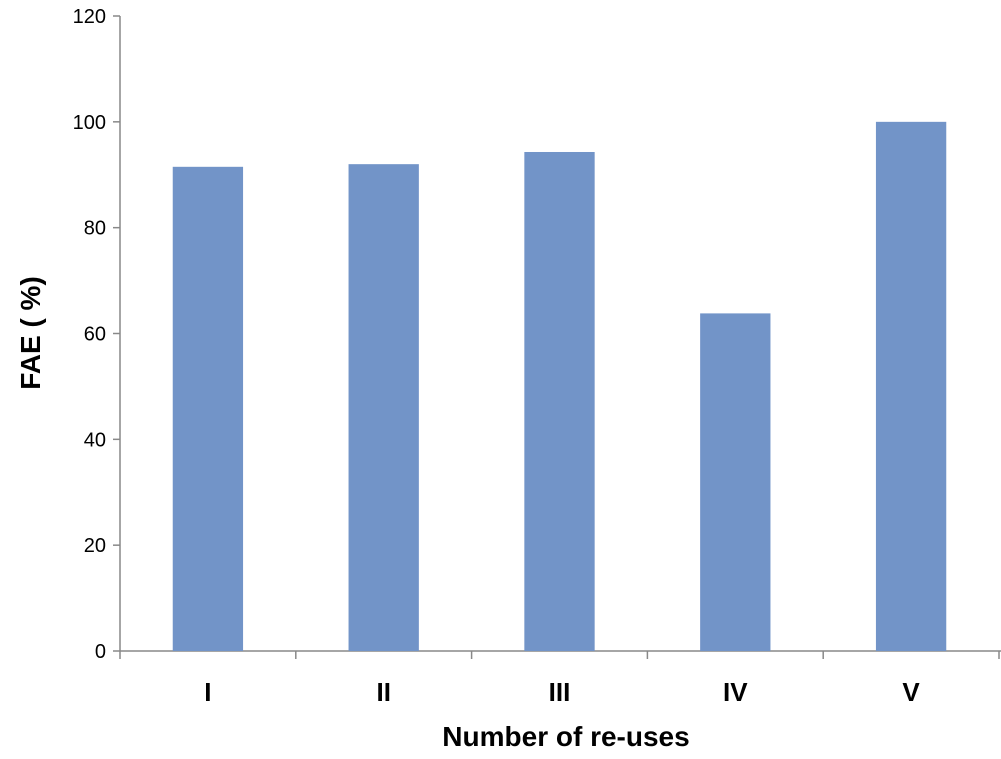 This screenshot has width=1001, height=759. What do you see at coordinates (95, 546) in the screenshot?
I see `y-tick-label: 20` at bounding box center [95, 546].